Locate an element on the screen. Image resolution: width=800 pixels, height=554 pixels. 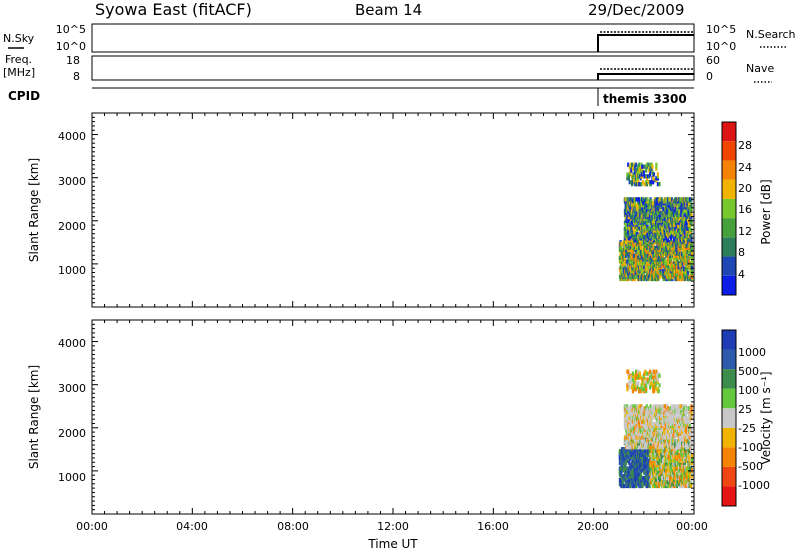
power-colorbar is located at coordinates (729, 208).